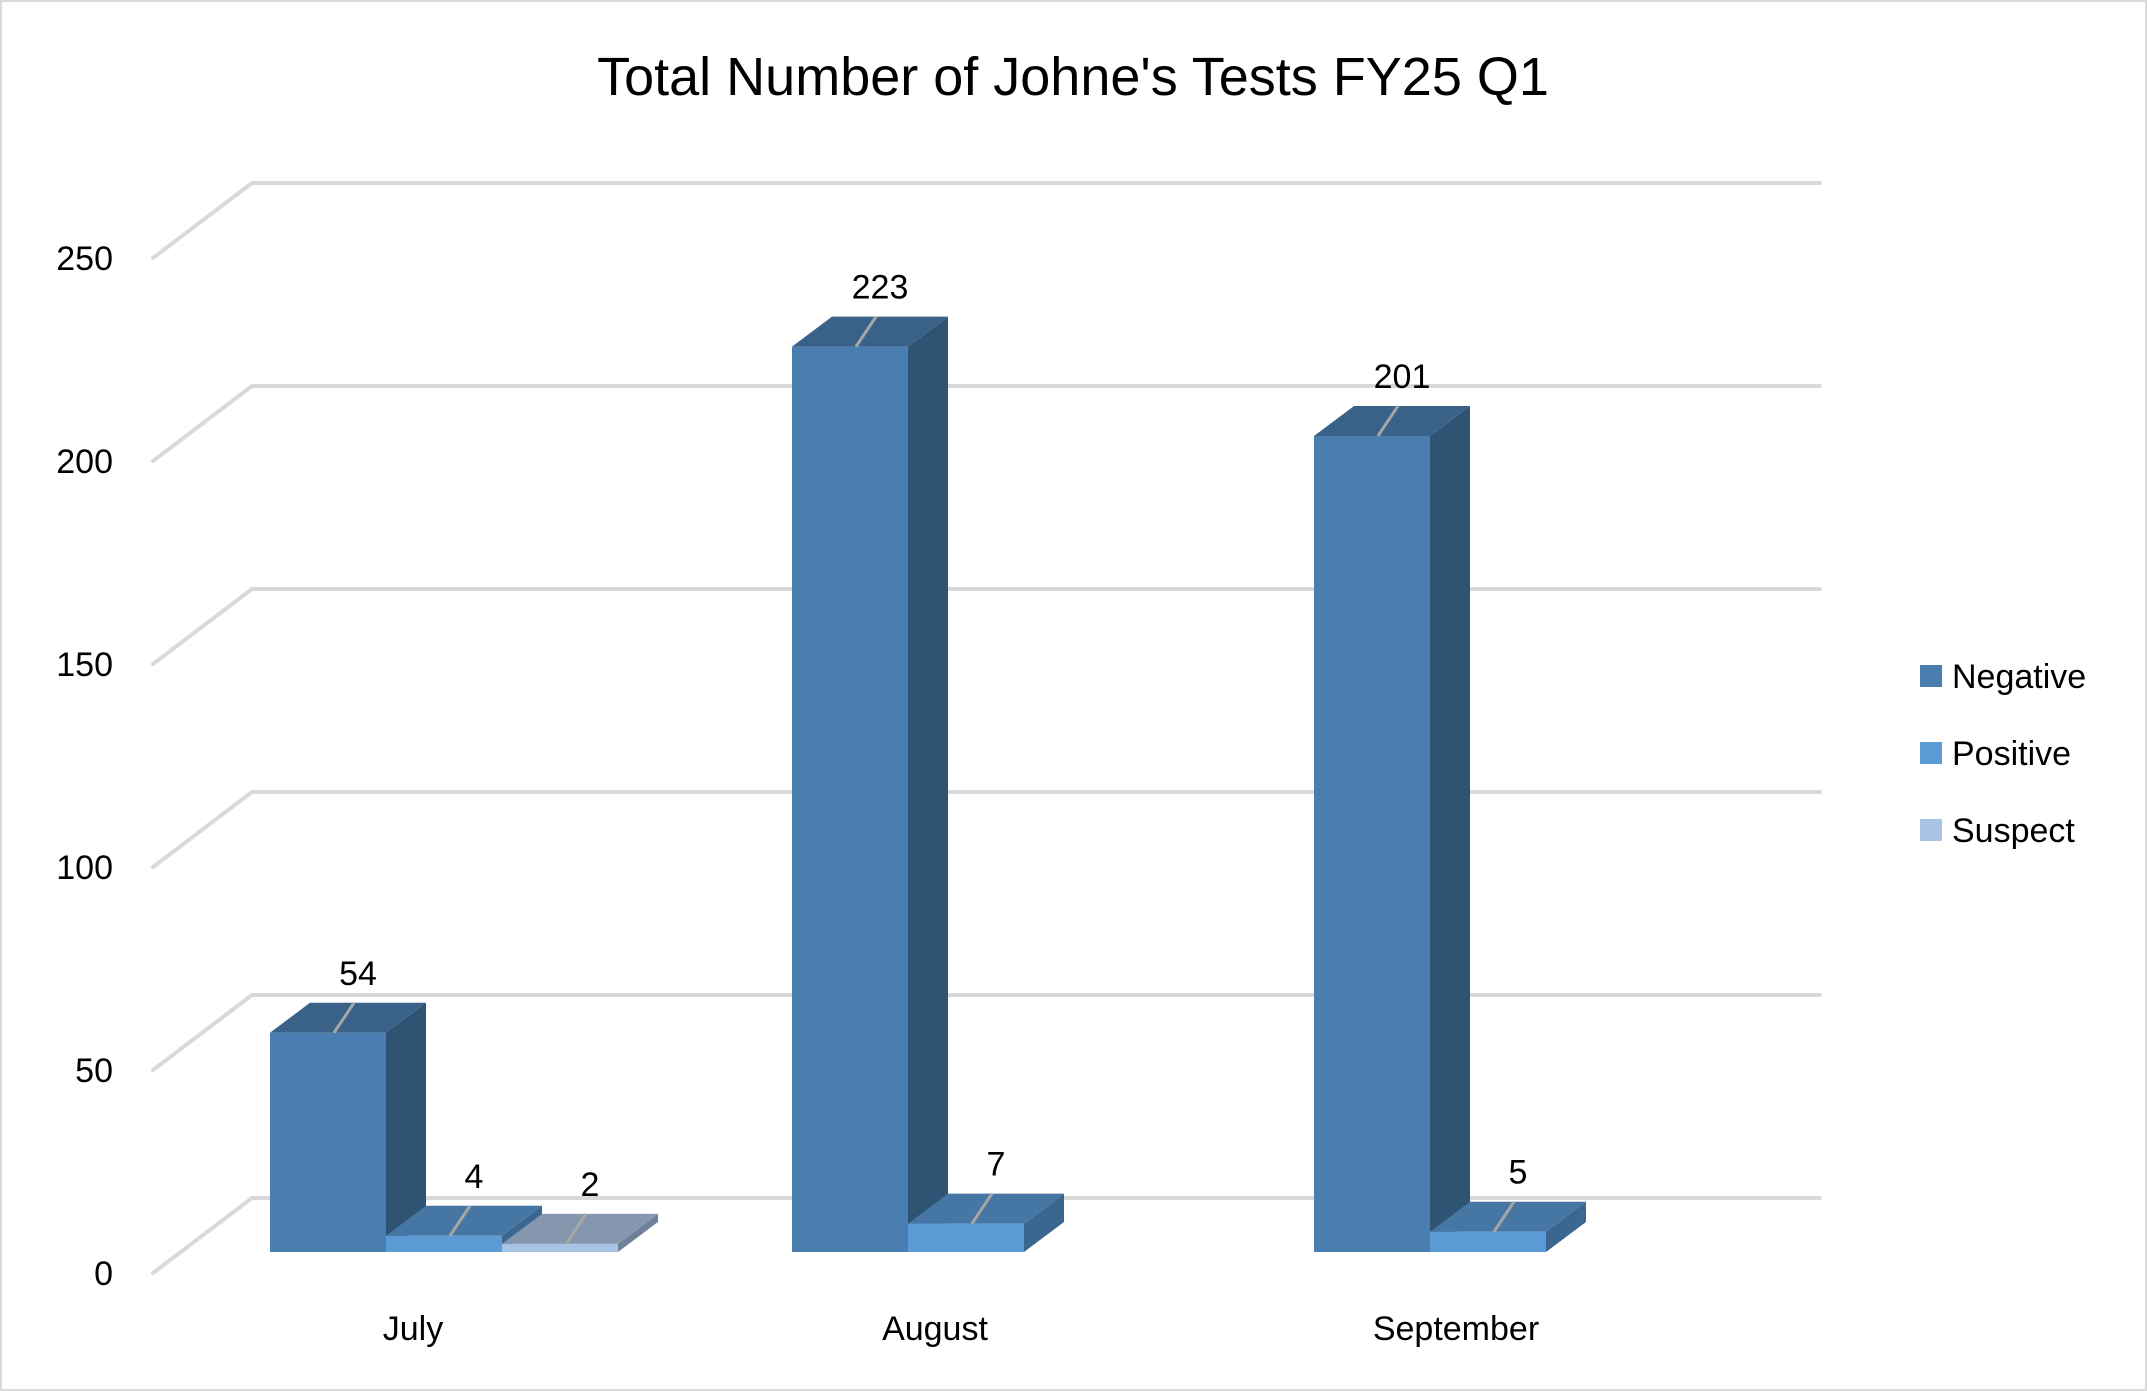 The width and height of the screenshot is (2147, 1391). What do you see at coordinates (986, 1199) in the screenshot?
I see `bar-positive: 7` at bounding box center [986, 1199].